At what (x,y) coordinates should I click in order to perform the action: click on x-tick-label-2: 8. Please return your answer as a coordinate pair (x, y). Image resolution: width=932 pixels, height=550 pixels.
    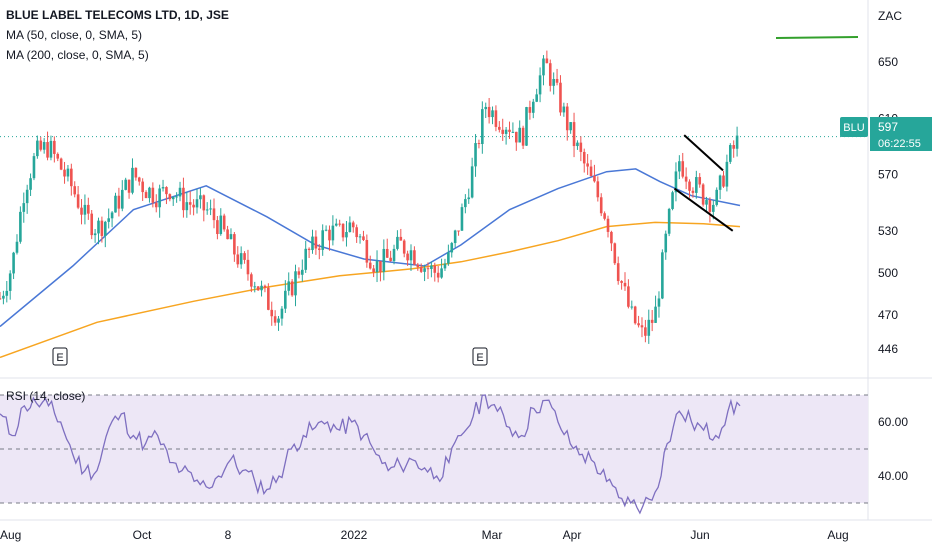
    Looking at the image, I should click on (228, 535).